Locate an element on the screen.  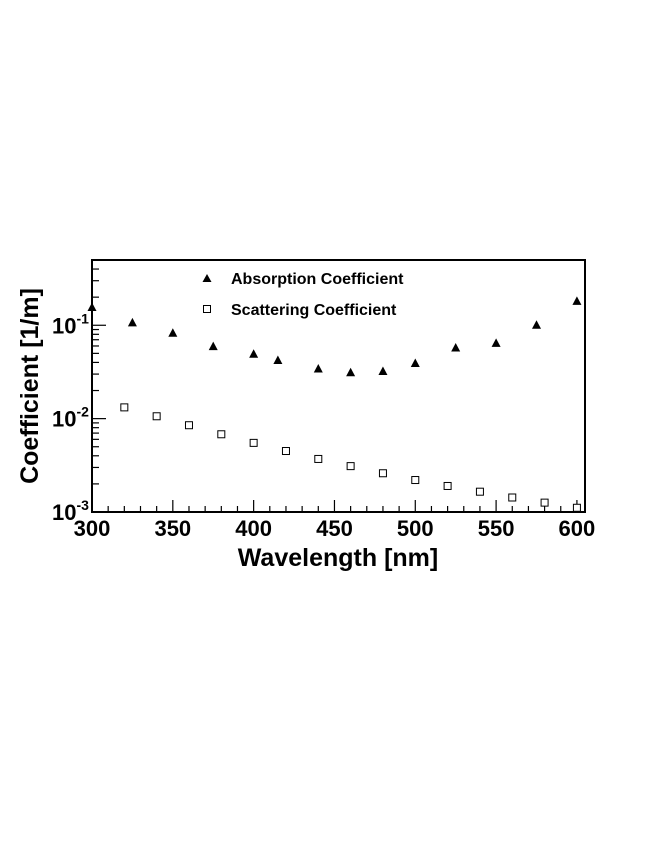
y-tick-label: 10⁻³ is located at coordinates (70, 511).